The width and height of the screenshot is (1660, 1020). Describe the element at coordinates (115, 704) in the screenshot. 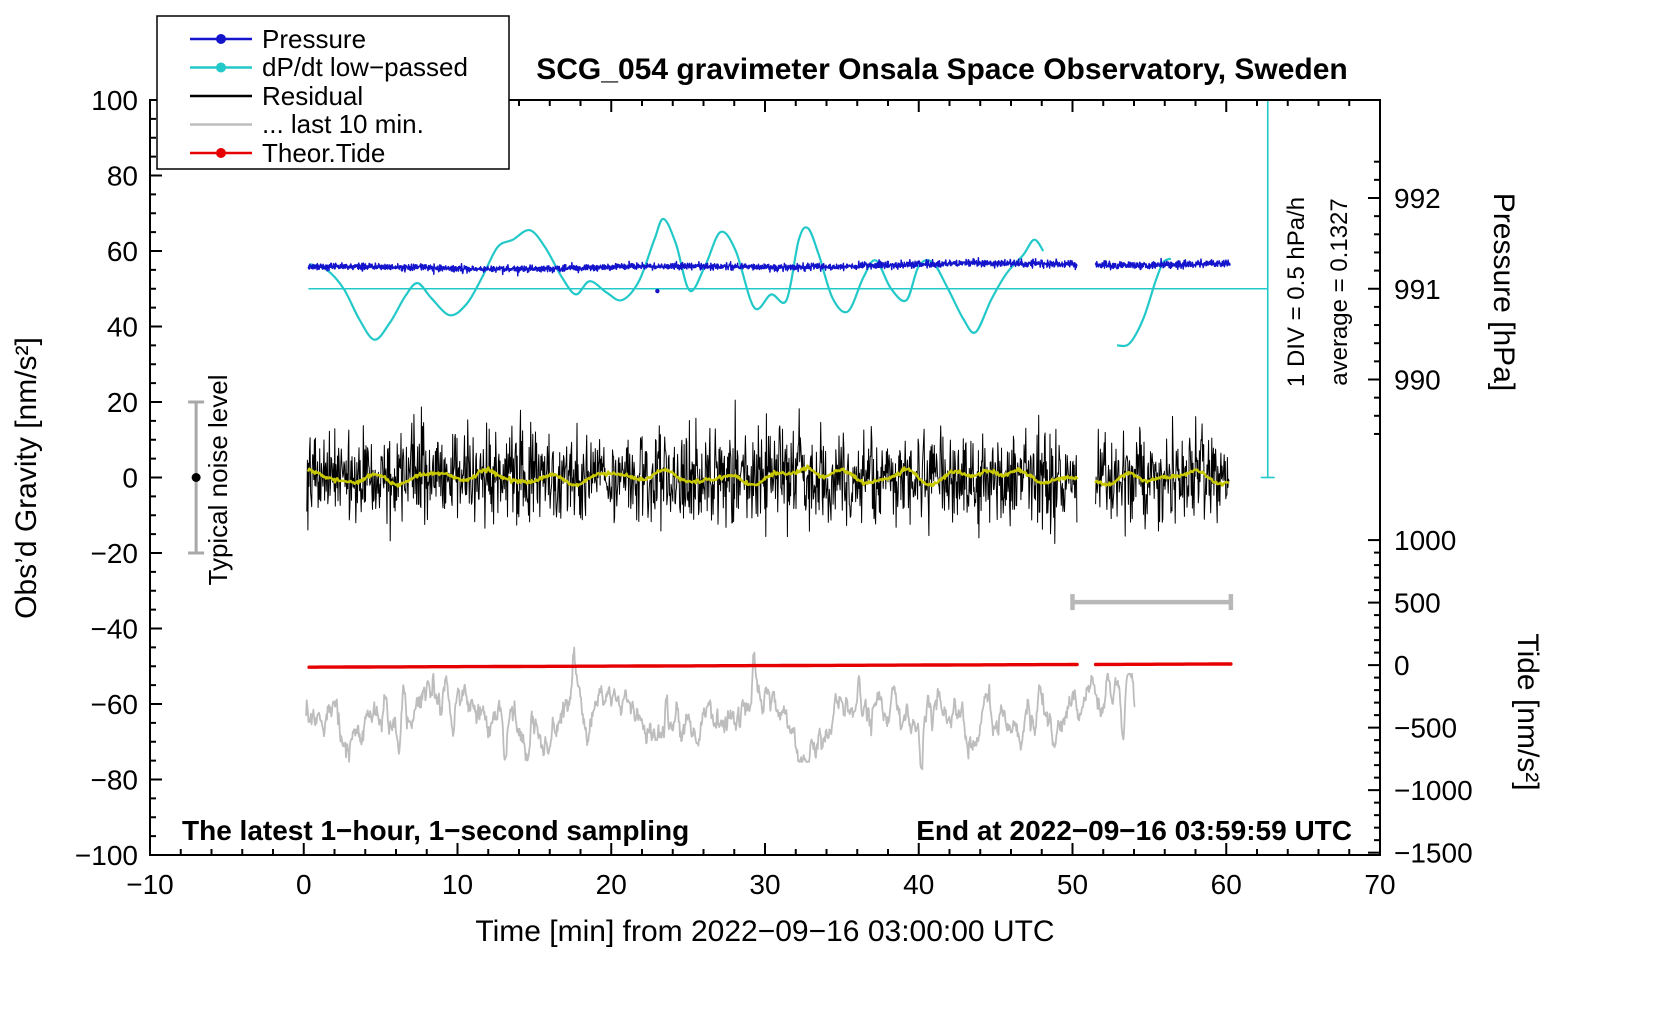

I see `tick-label: −60` at that location.